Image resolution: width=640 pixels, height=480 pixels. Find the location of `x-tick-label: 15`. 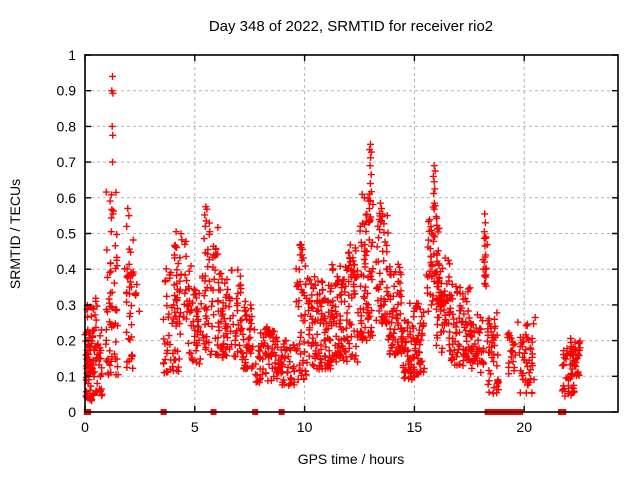

x-tick-label: 15 is located at coordinates (415, 427).